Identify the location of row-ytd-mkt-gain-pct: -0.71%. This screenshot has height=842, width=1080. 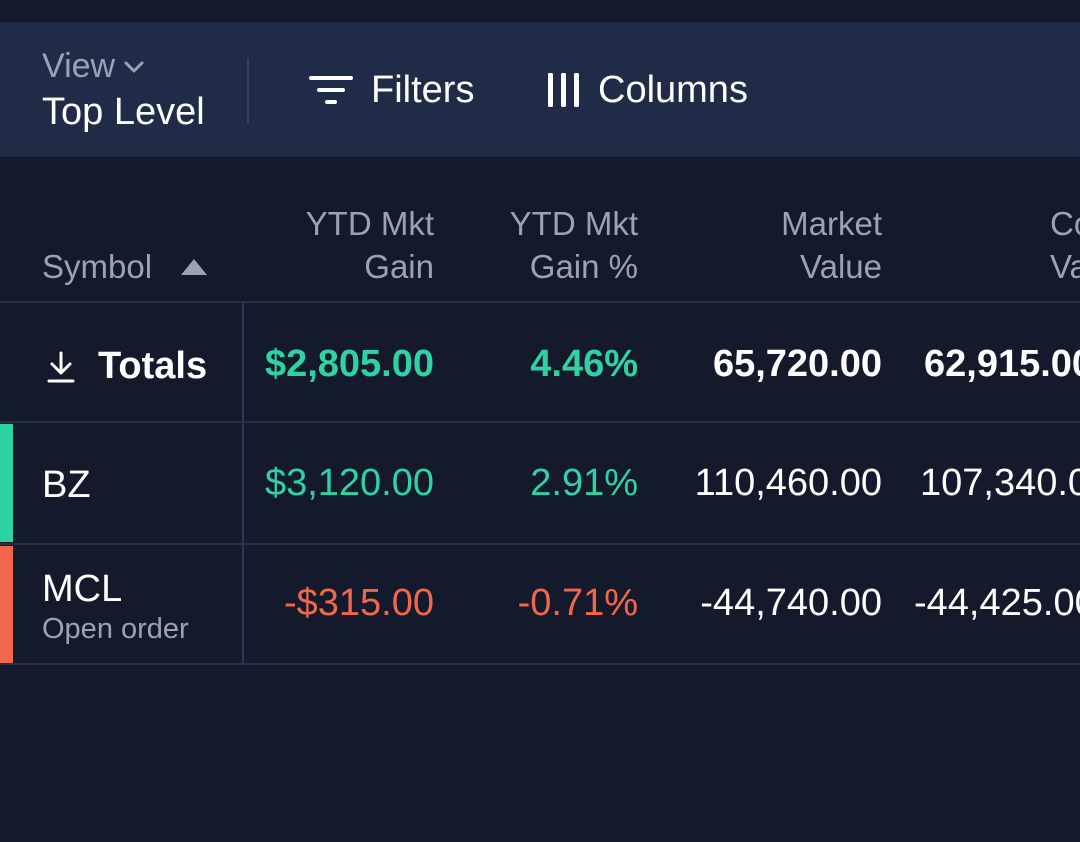
(577, 603).